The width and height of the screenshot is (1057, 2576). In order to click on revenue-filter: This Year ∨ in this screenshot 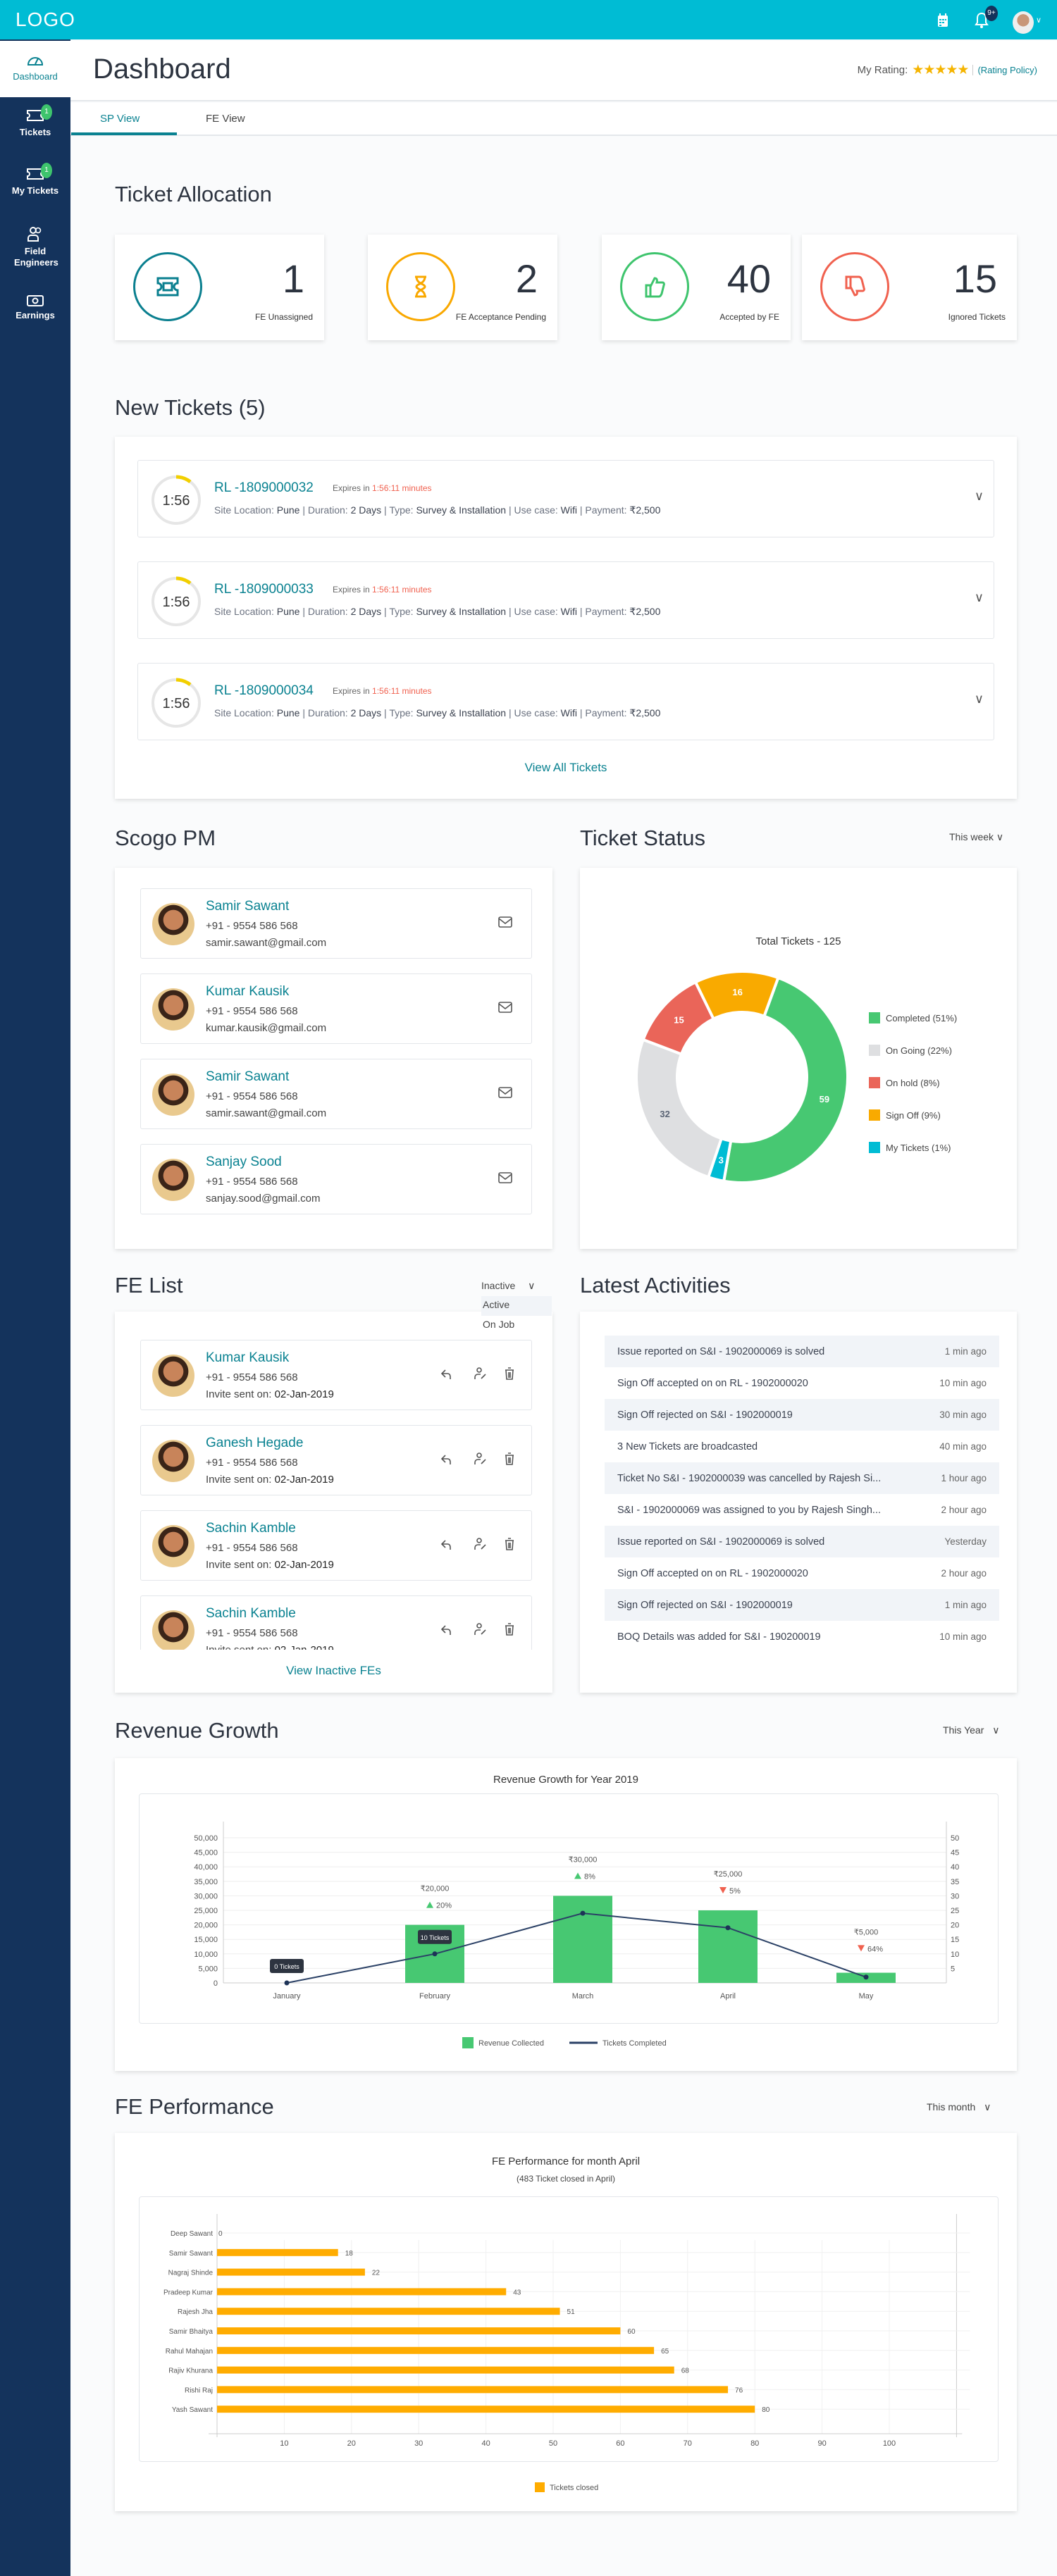, I will do `click(971, 1730)`.